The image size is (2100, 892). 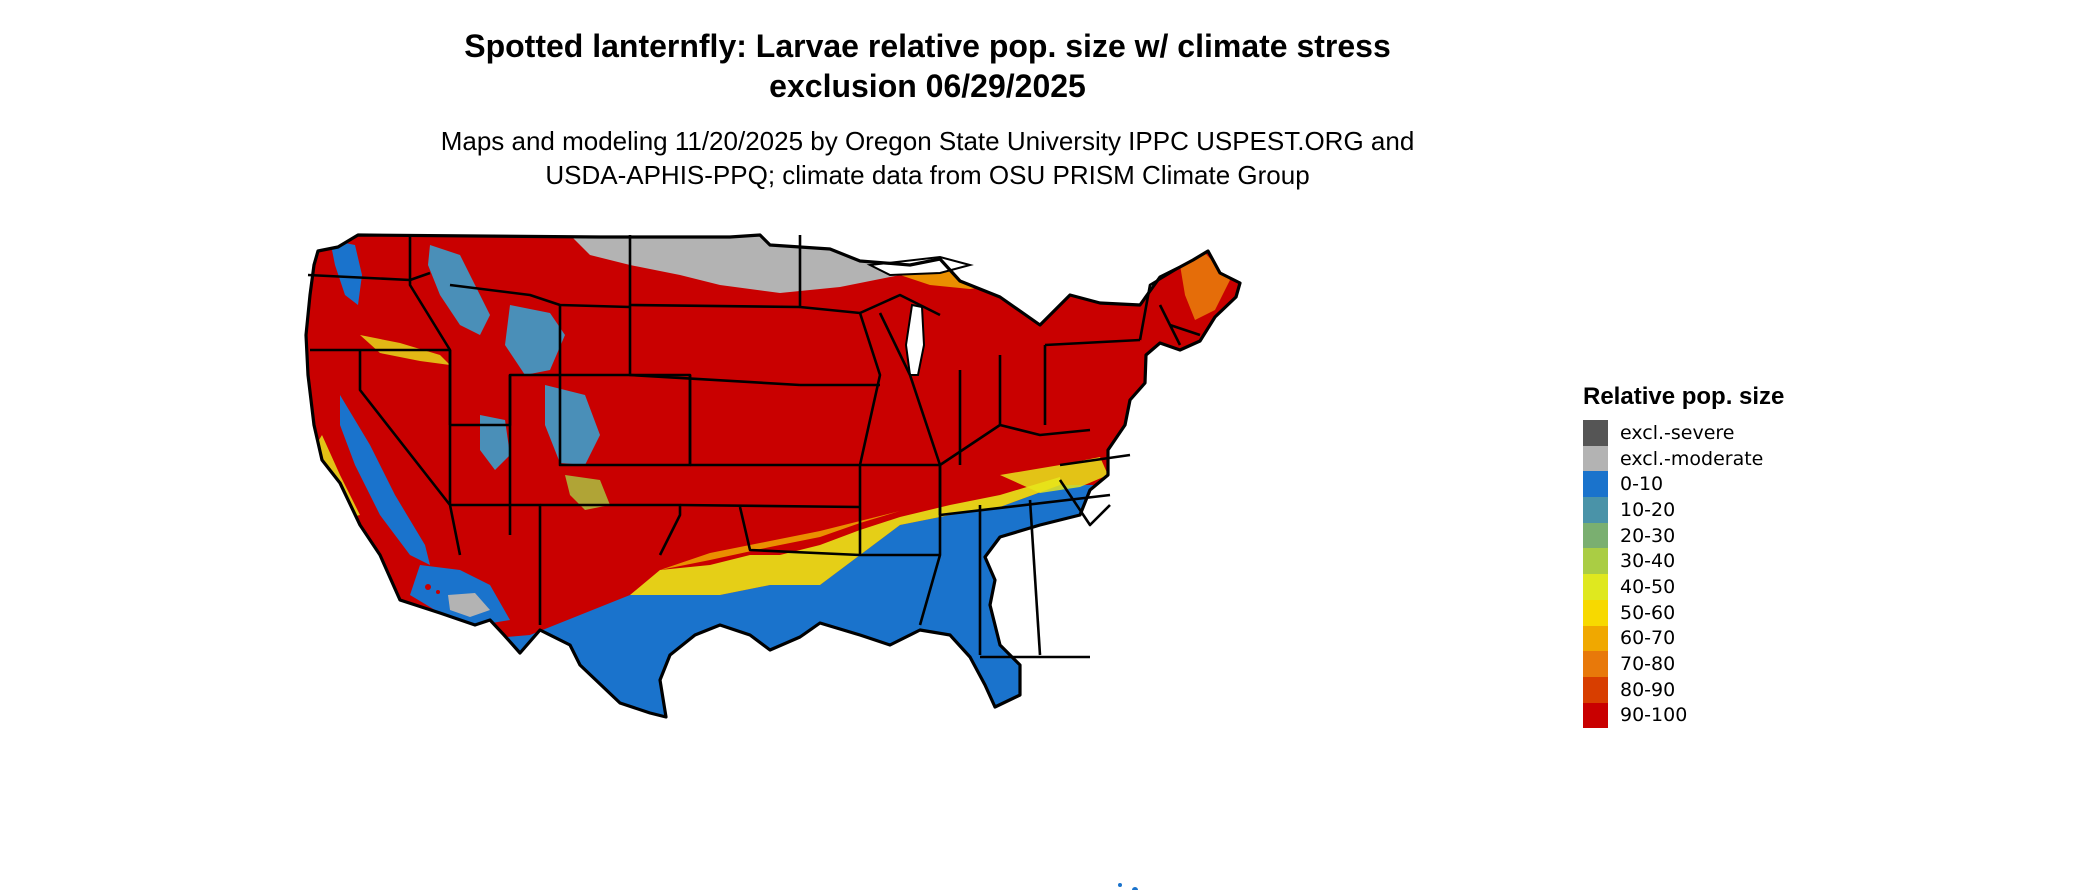 I want to click on map-title-line-2: exclusion 06/29/2025, so click(x=927, y=86).